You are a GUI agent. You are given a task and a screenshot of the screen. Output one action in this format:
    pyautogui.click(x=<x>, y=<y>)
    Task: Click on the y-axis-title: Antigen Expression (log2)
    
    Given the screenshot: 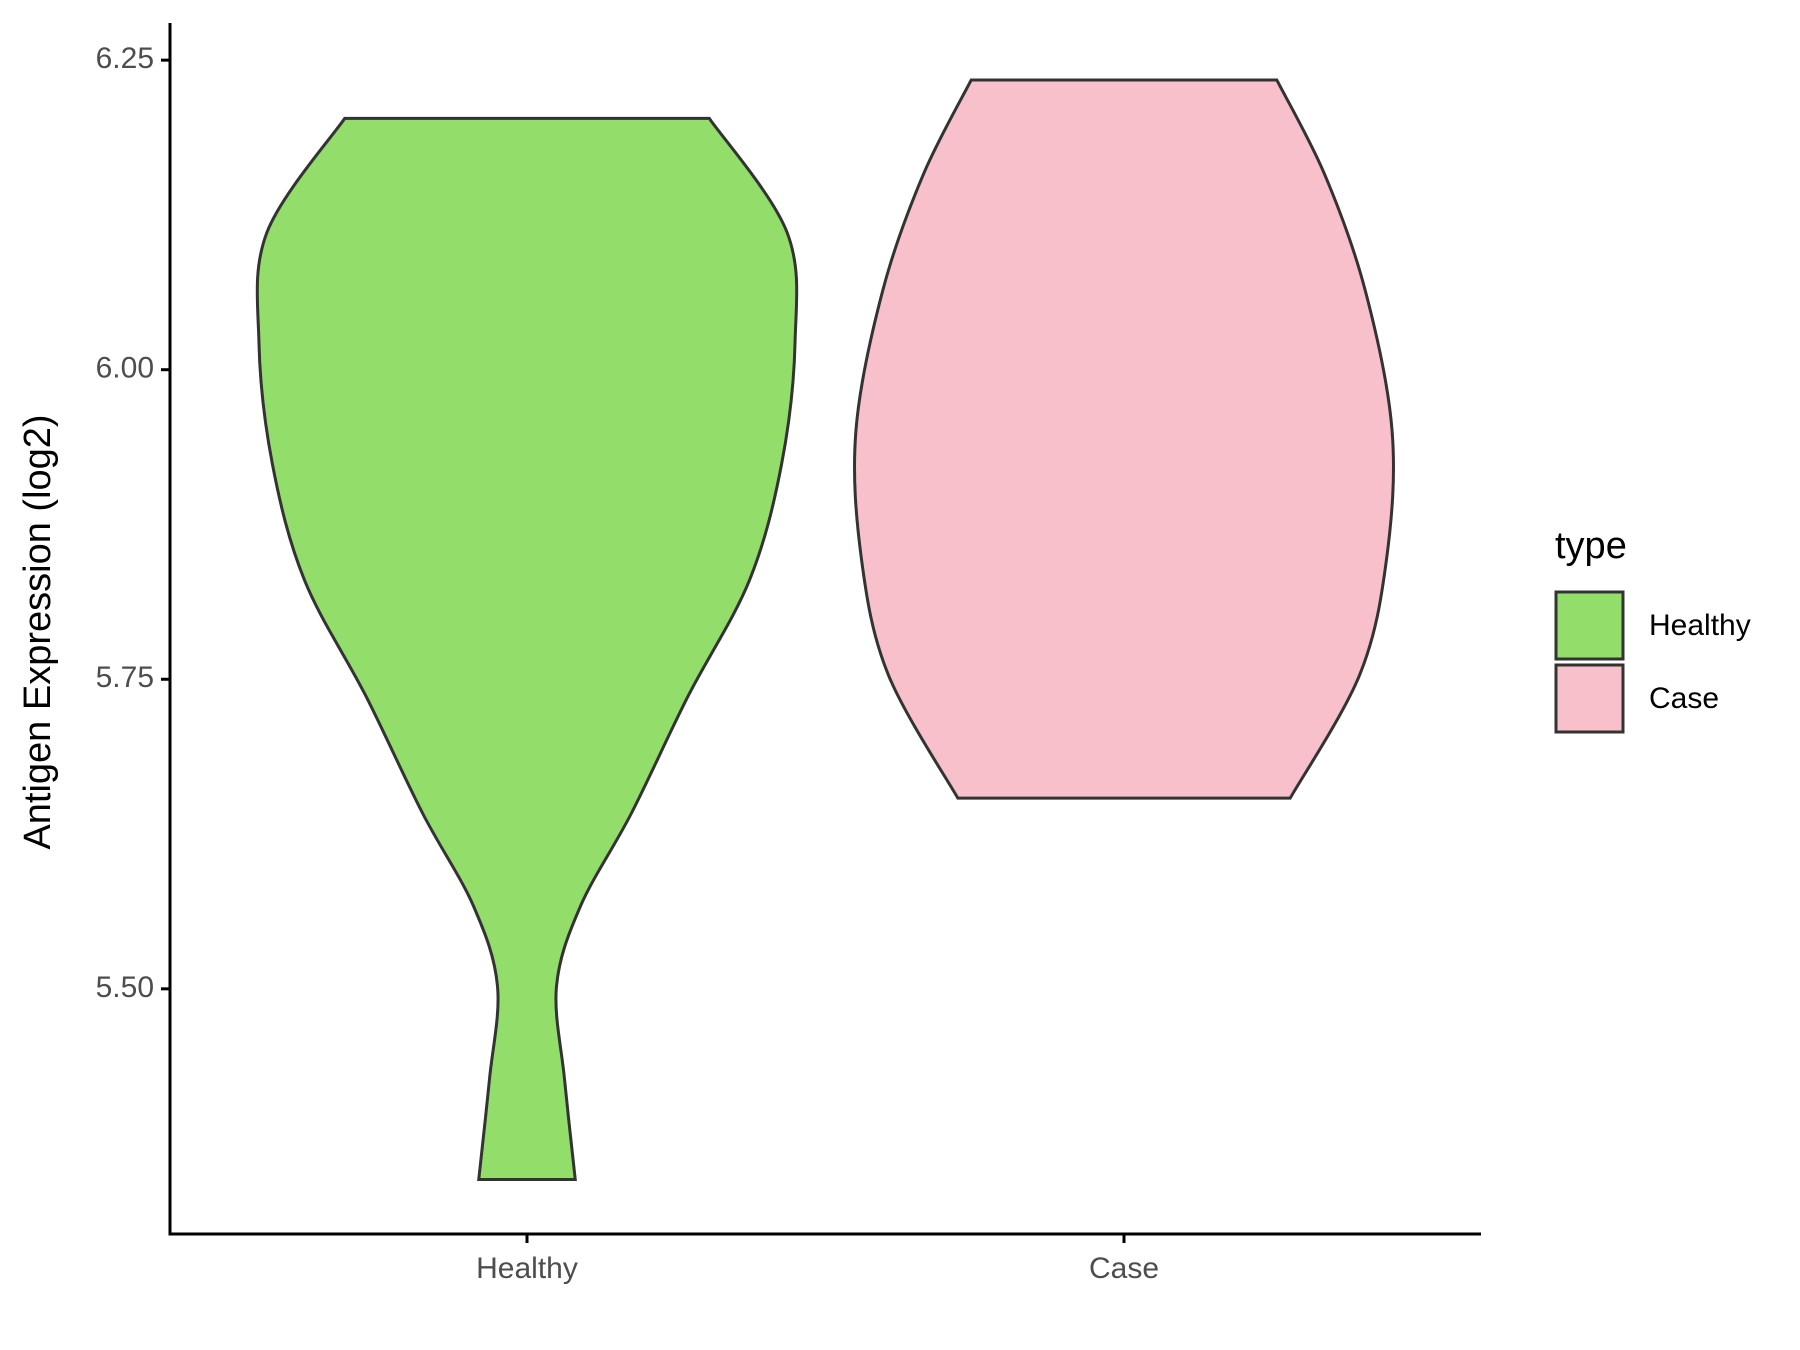 What is the action you would take?
    pyautogui.click(x=38, y=631)
    